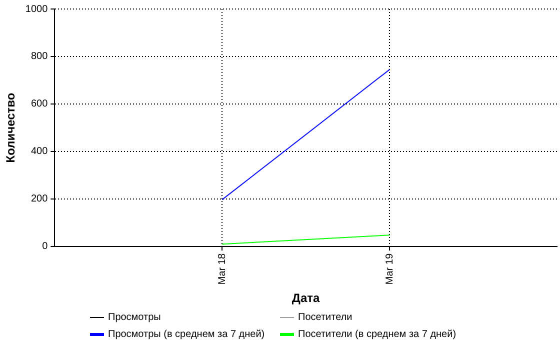  Describe the element at coordinates (45, 246) in the screenshot. I see `y-tick-label: 0` at that location.